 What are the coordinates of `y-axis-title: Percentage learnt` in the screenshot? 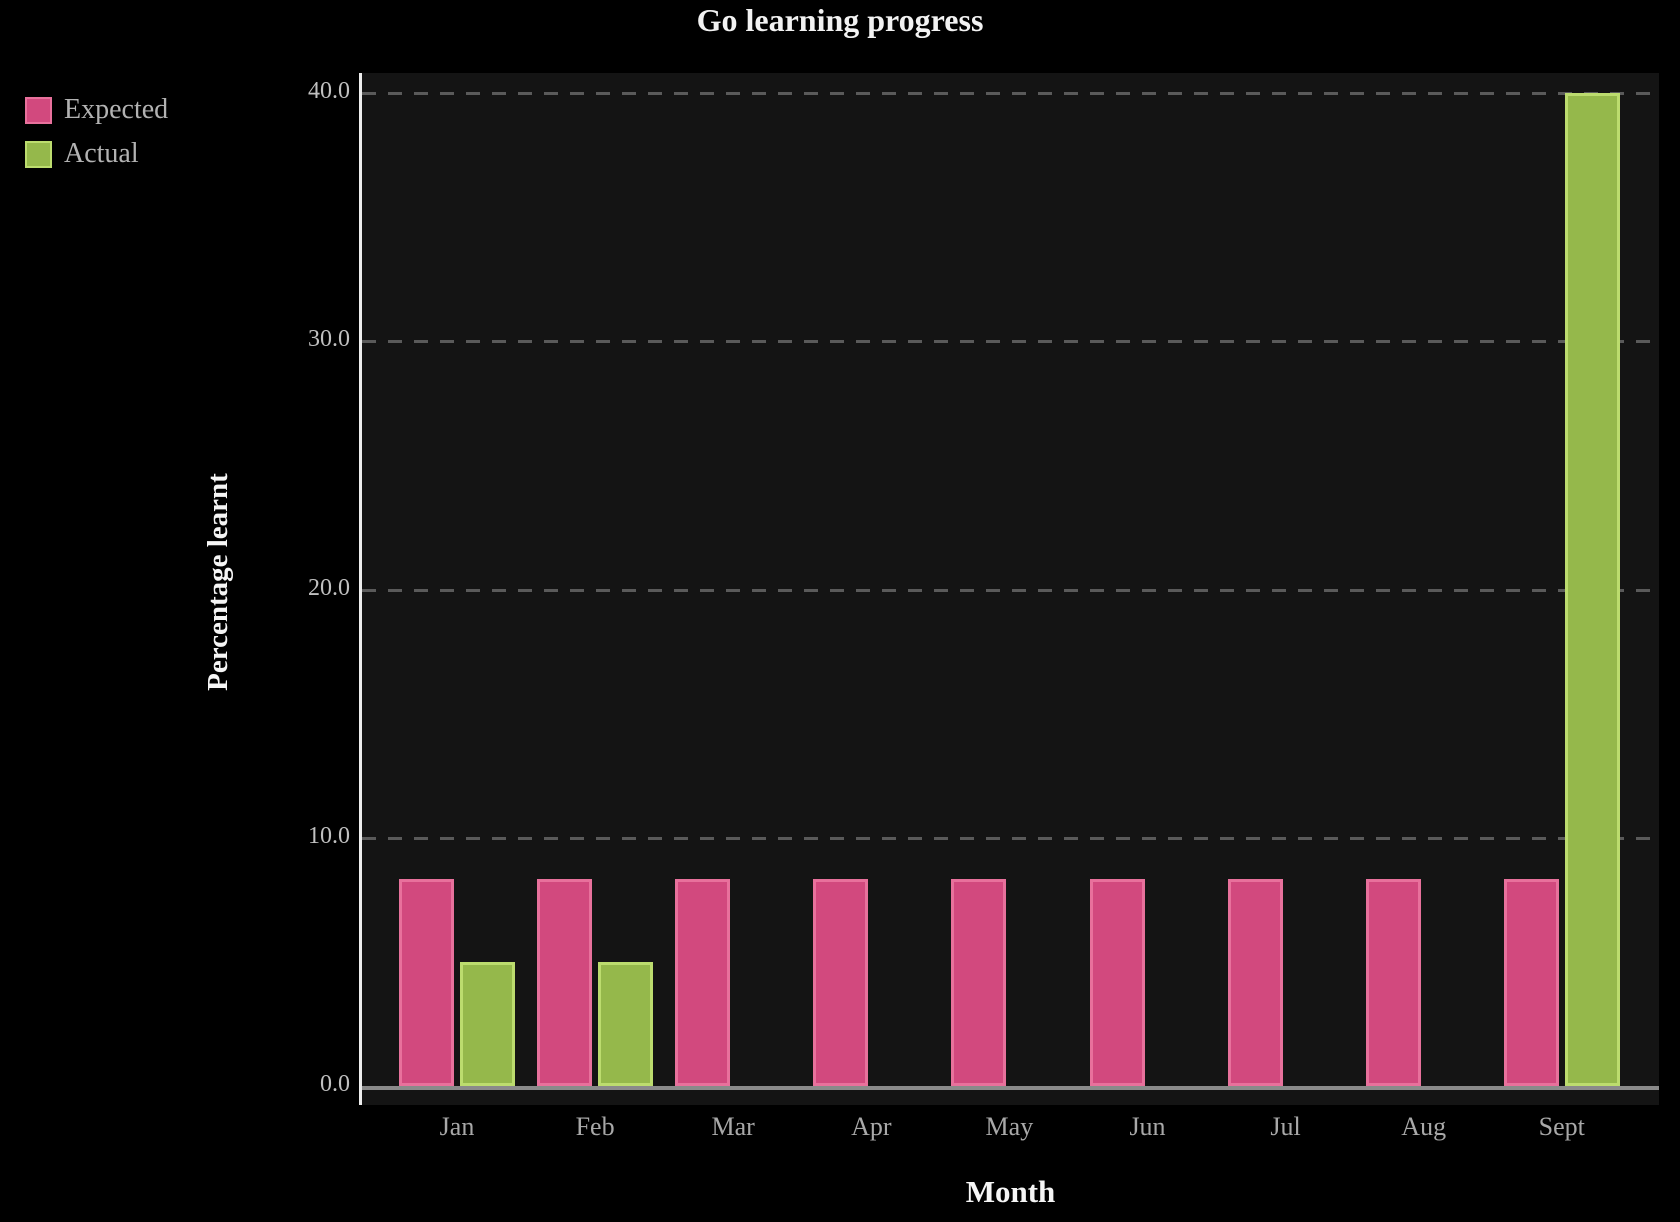 It's located at (218, 582).